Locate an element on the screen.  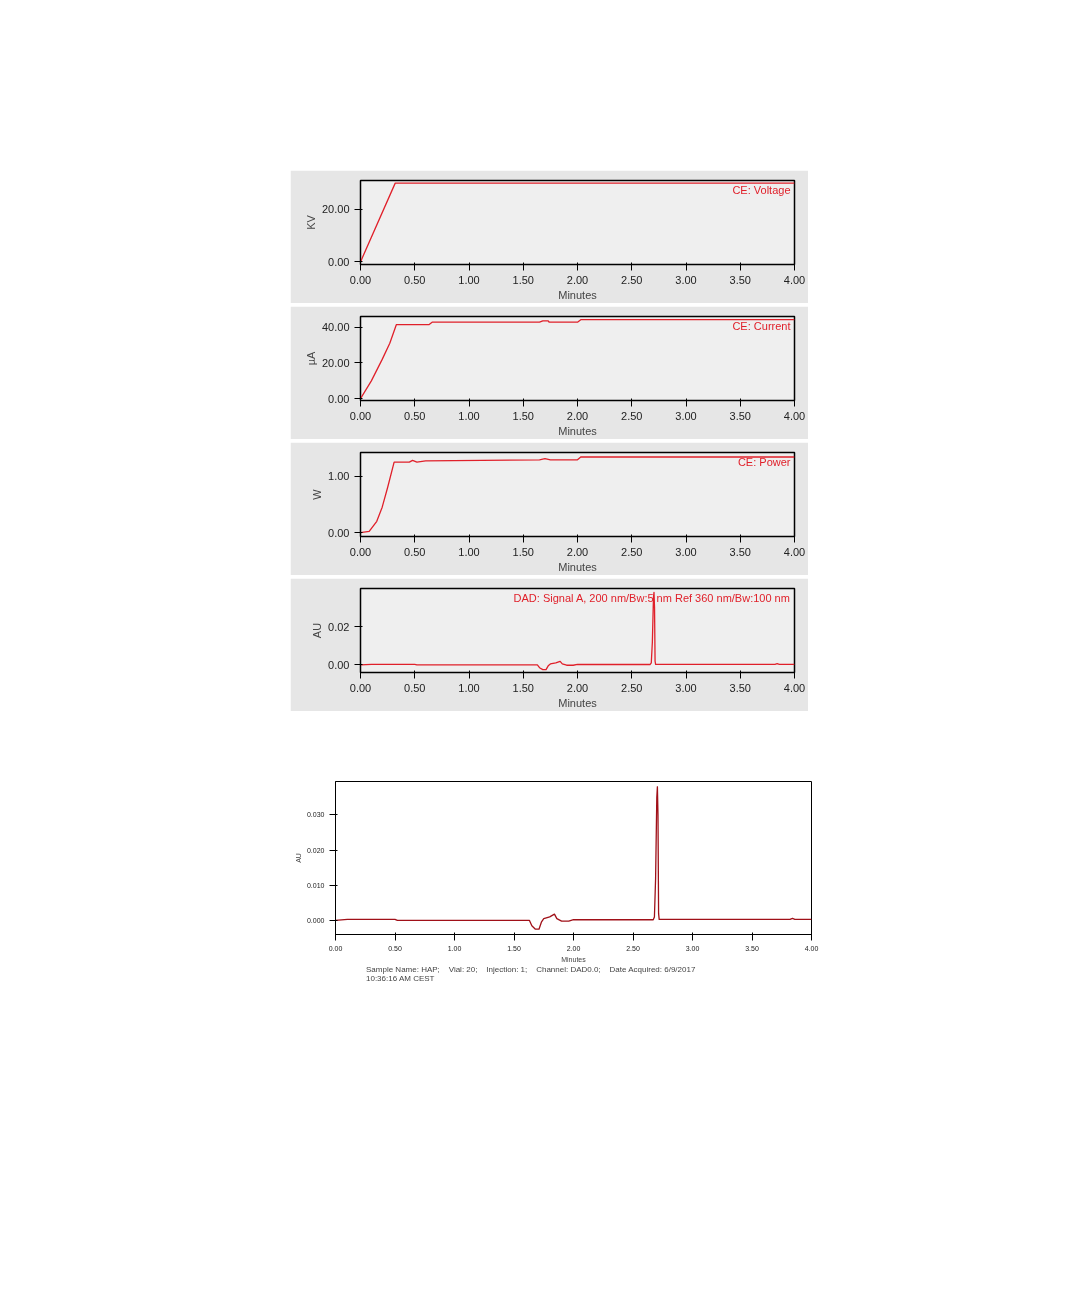
series-label: DAD: Signal A, 200 nm/Bw:5 nm Ref 360 nm/Bw:100 nm is located at coordinates (651, 597).